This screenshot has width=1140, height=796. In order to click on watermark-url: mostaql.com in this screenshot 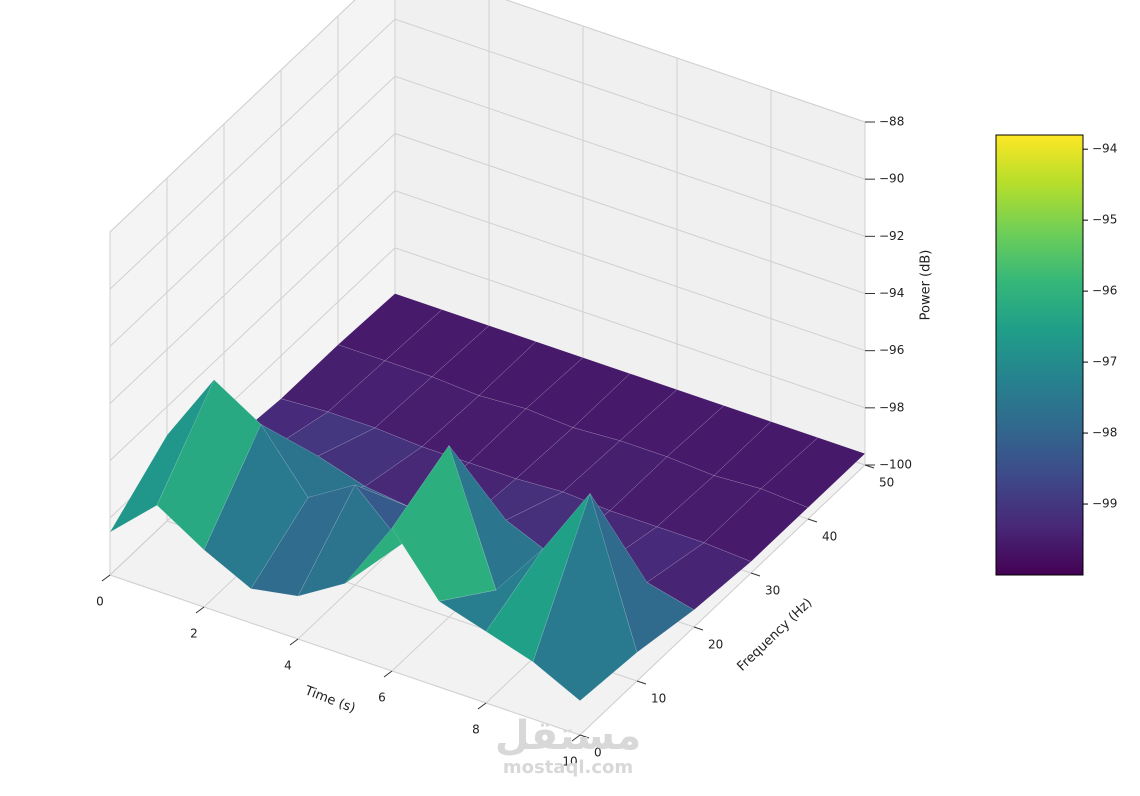, I will do `click(568, 767)`.